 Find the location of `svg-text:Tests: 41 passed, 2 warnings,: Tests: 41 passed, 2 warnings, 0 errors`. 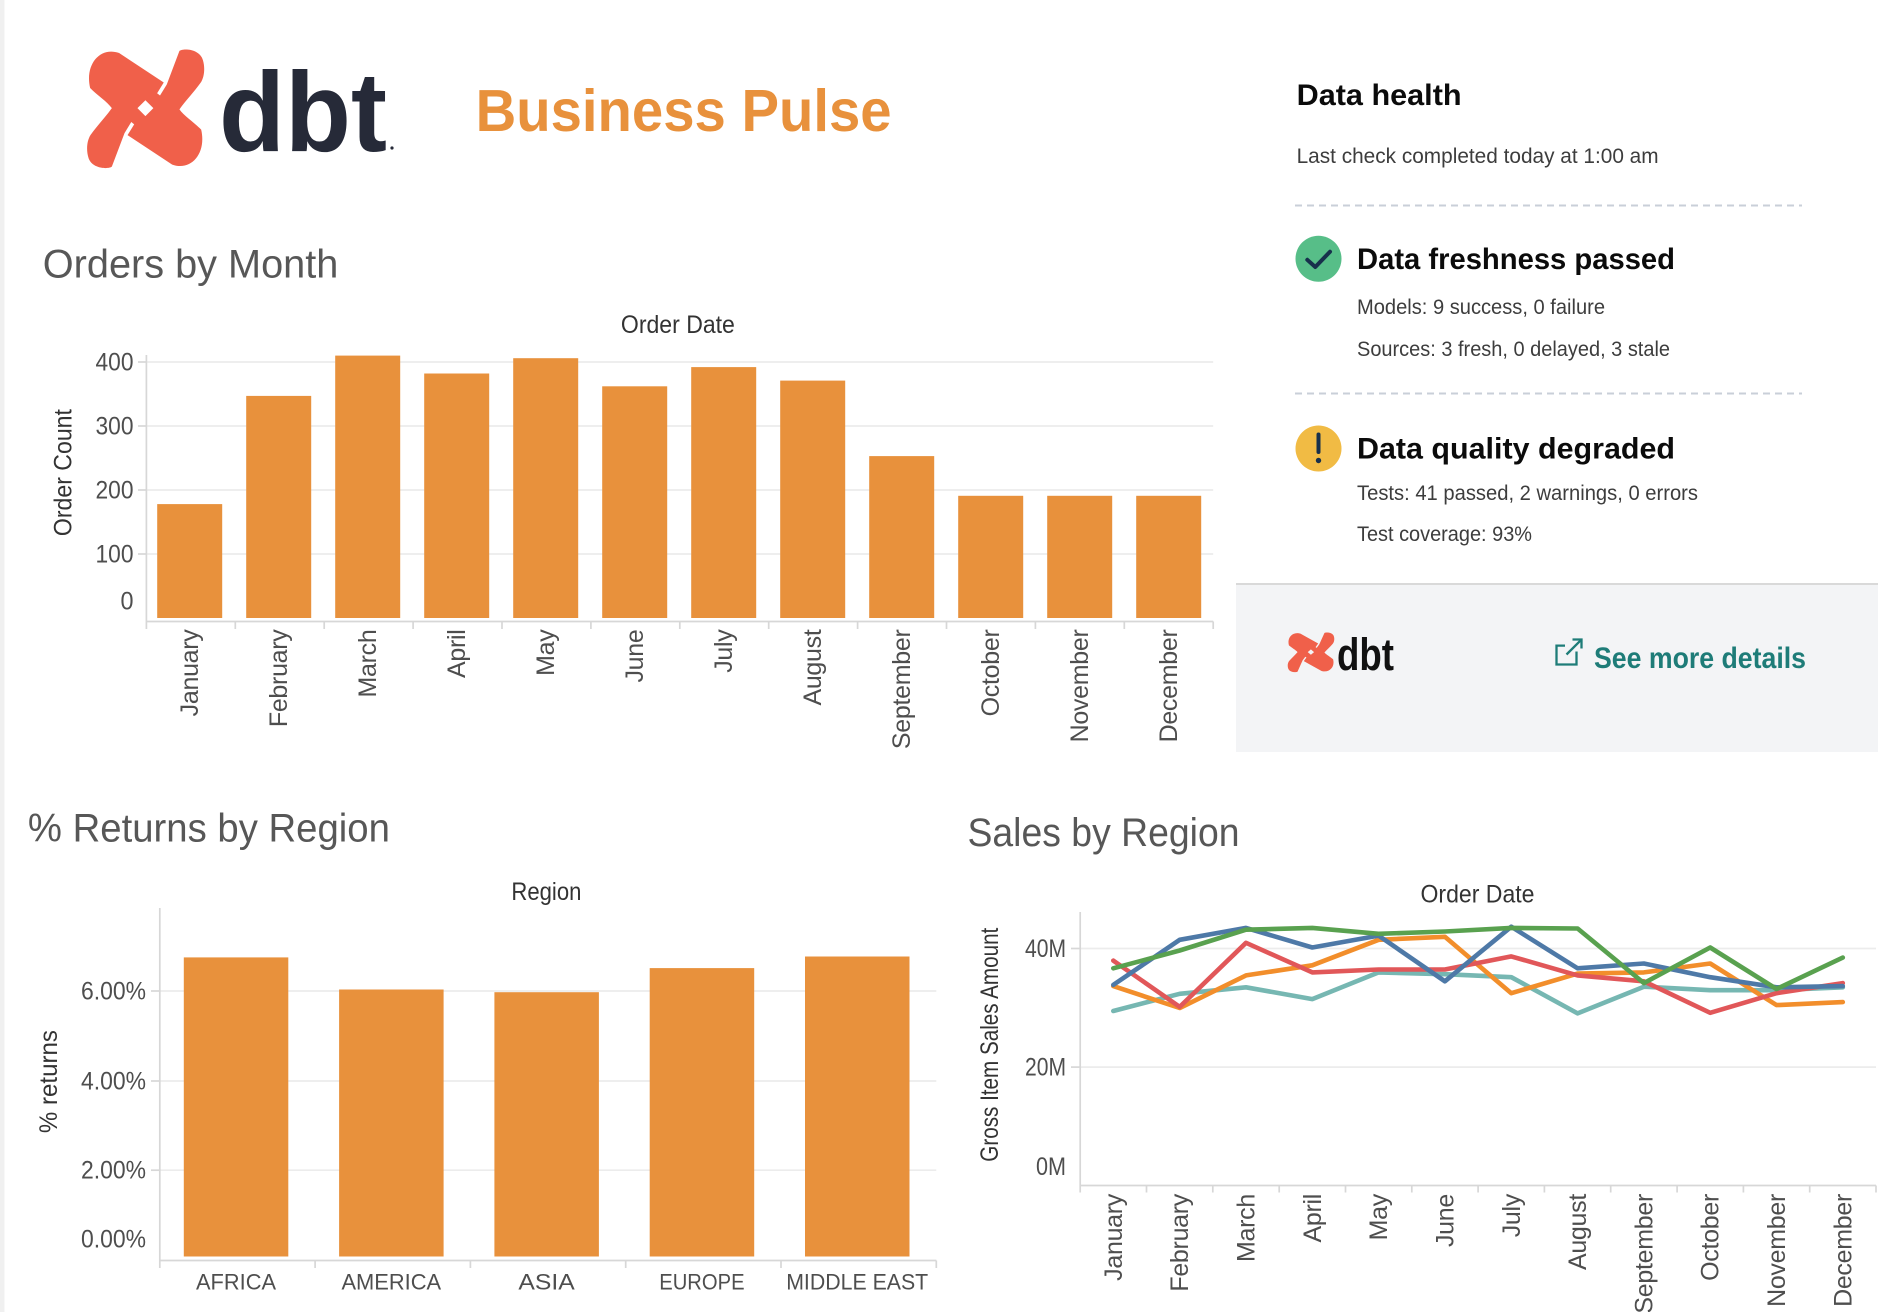

svg-text:Tests: 41 passed, 2 warnings,: Tests: 41 passed, 2 warnings, 0 errors is located at coordinates (1527, 493).